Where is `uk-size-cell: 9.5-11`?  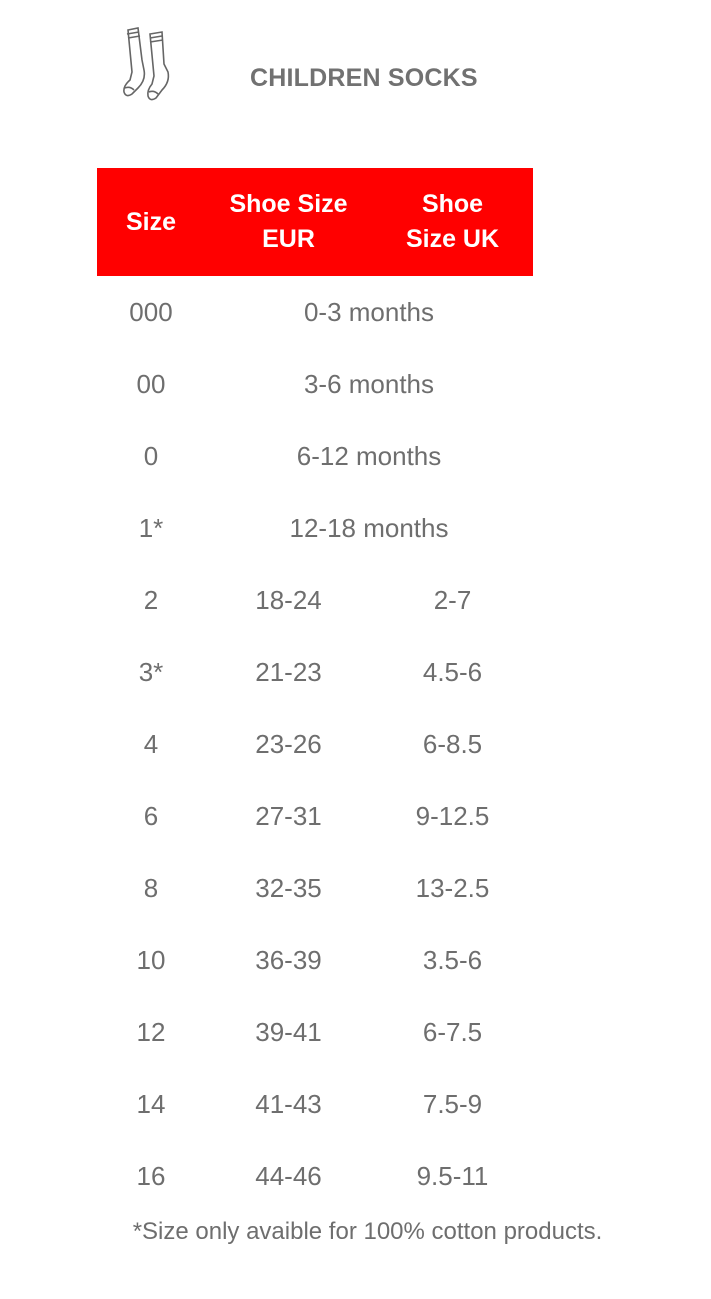
uk-size-cell: 9.5-11 is located at coordinates (452, 1175).